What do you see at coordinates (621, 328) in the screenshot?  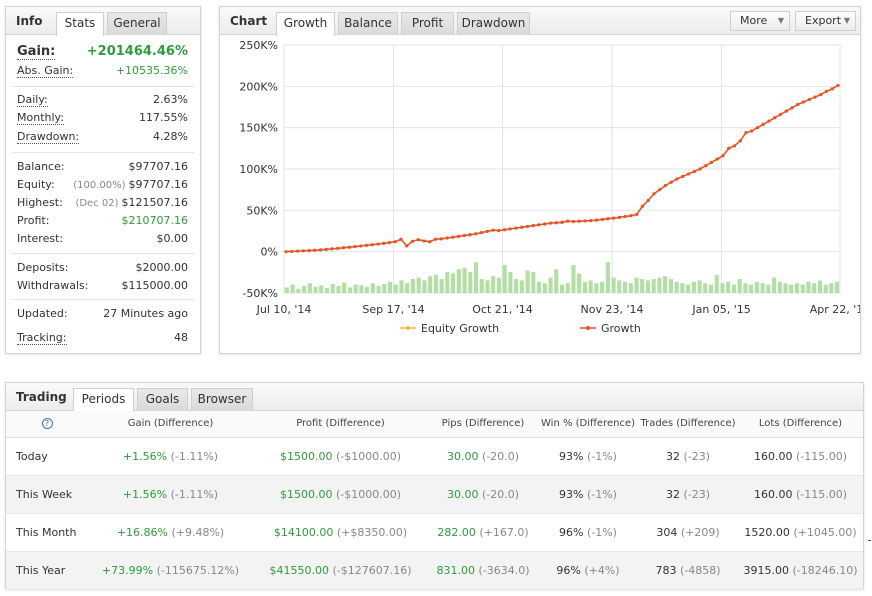 I see `legend-growth: Growth` at bounding box center [621, 328].